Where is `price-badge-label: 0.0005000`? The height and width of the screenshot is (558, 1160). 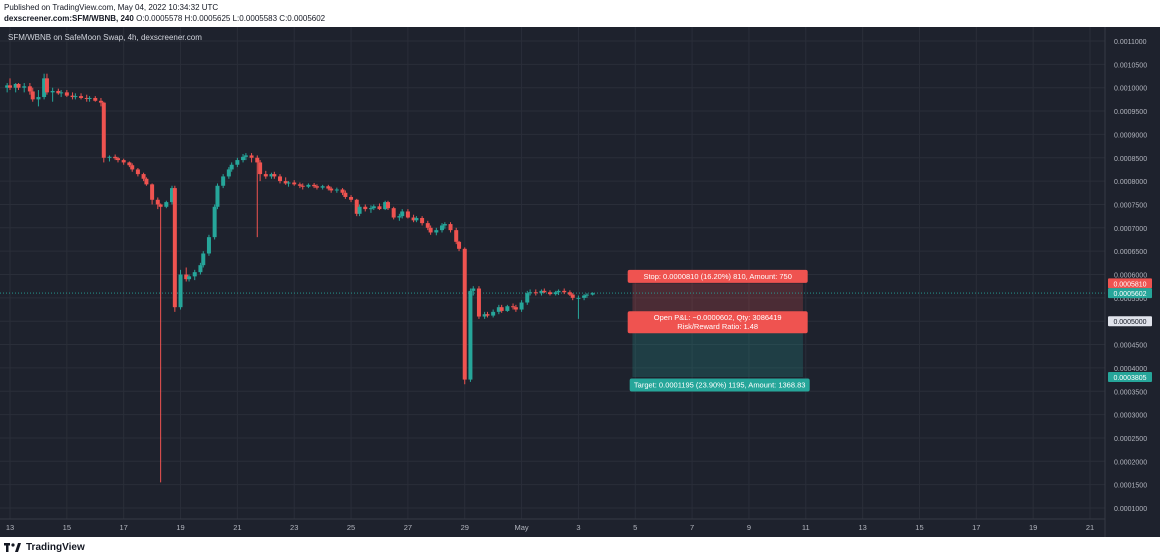
price-badge-label: 0.0005000 is located at coordinates (1129, 322).